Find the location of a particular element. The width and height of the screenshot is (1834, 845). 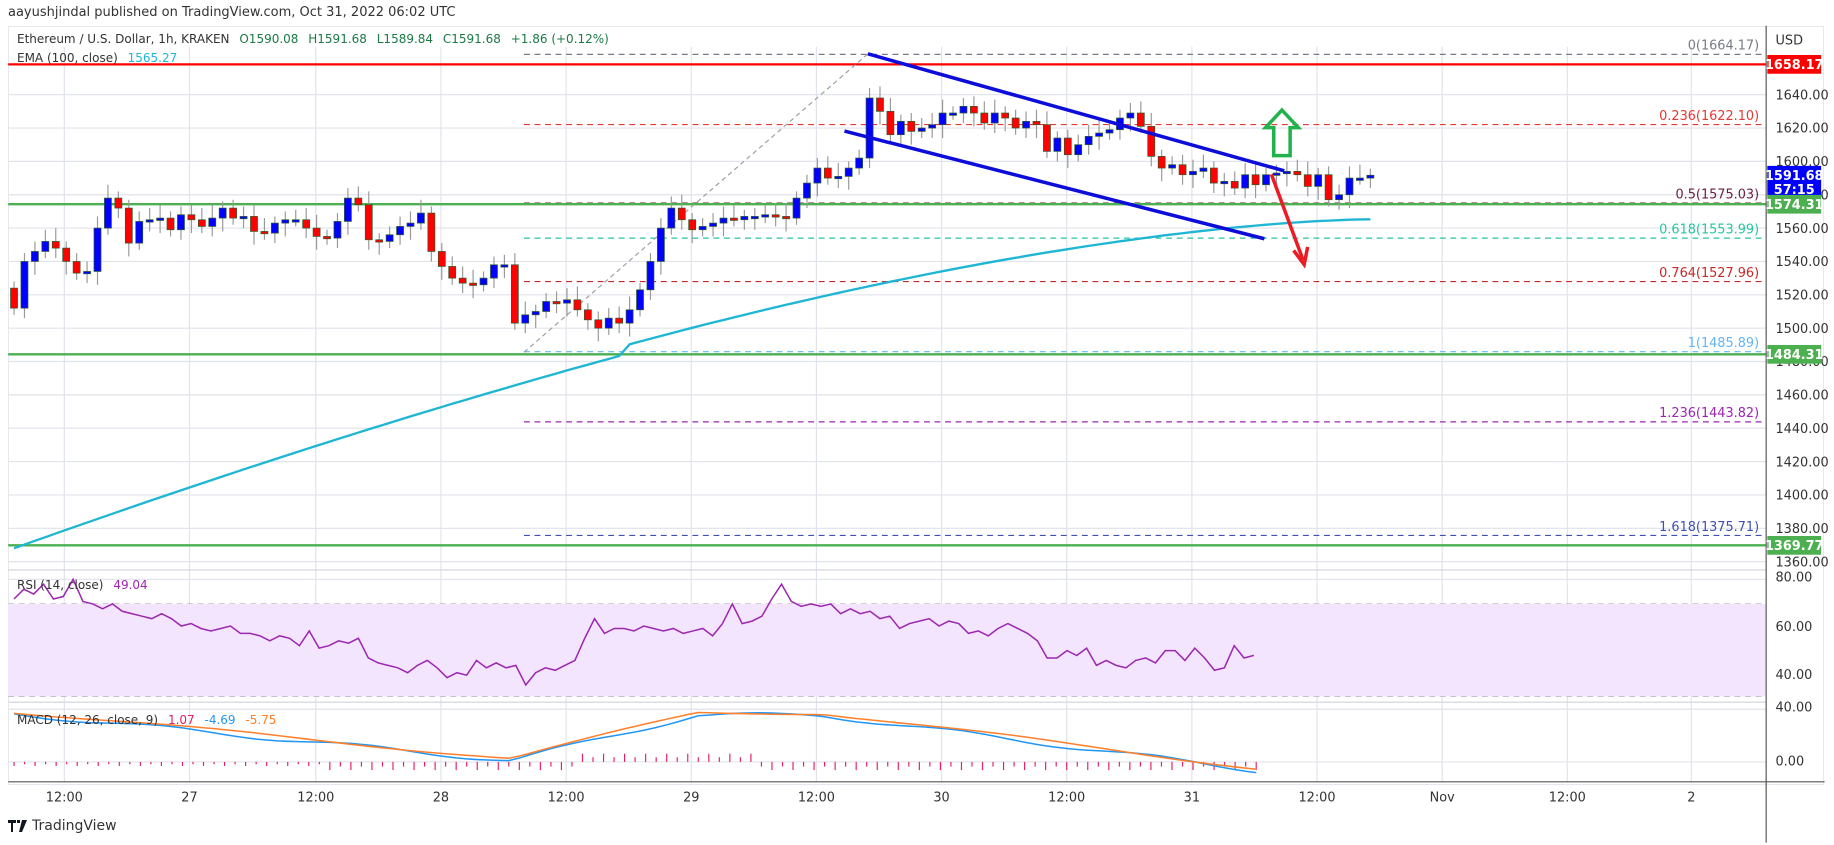

change-value: +1.86 (+0.12%) is located at coordinates (559, 39).